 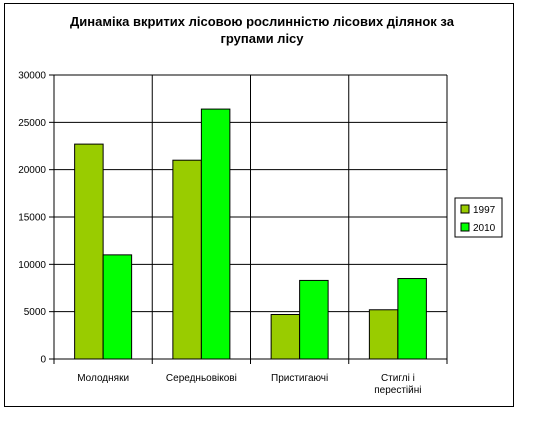 I want to click on x-category-label-1-0: Середньовікові, so click(x=201, y=378).